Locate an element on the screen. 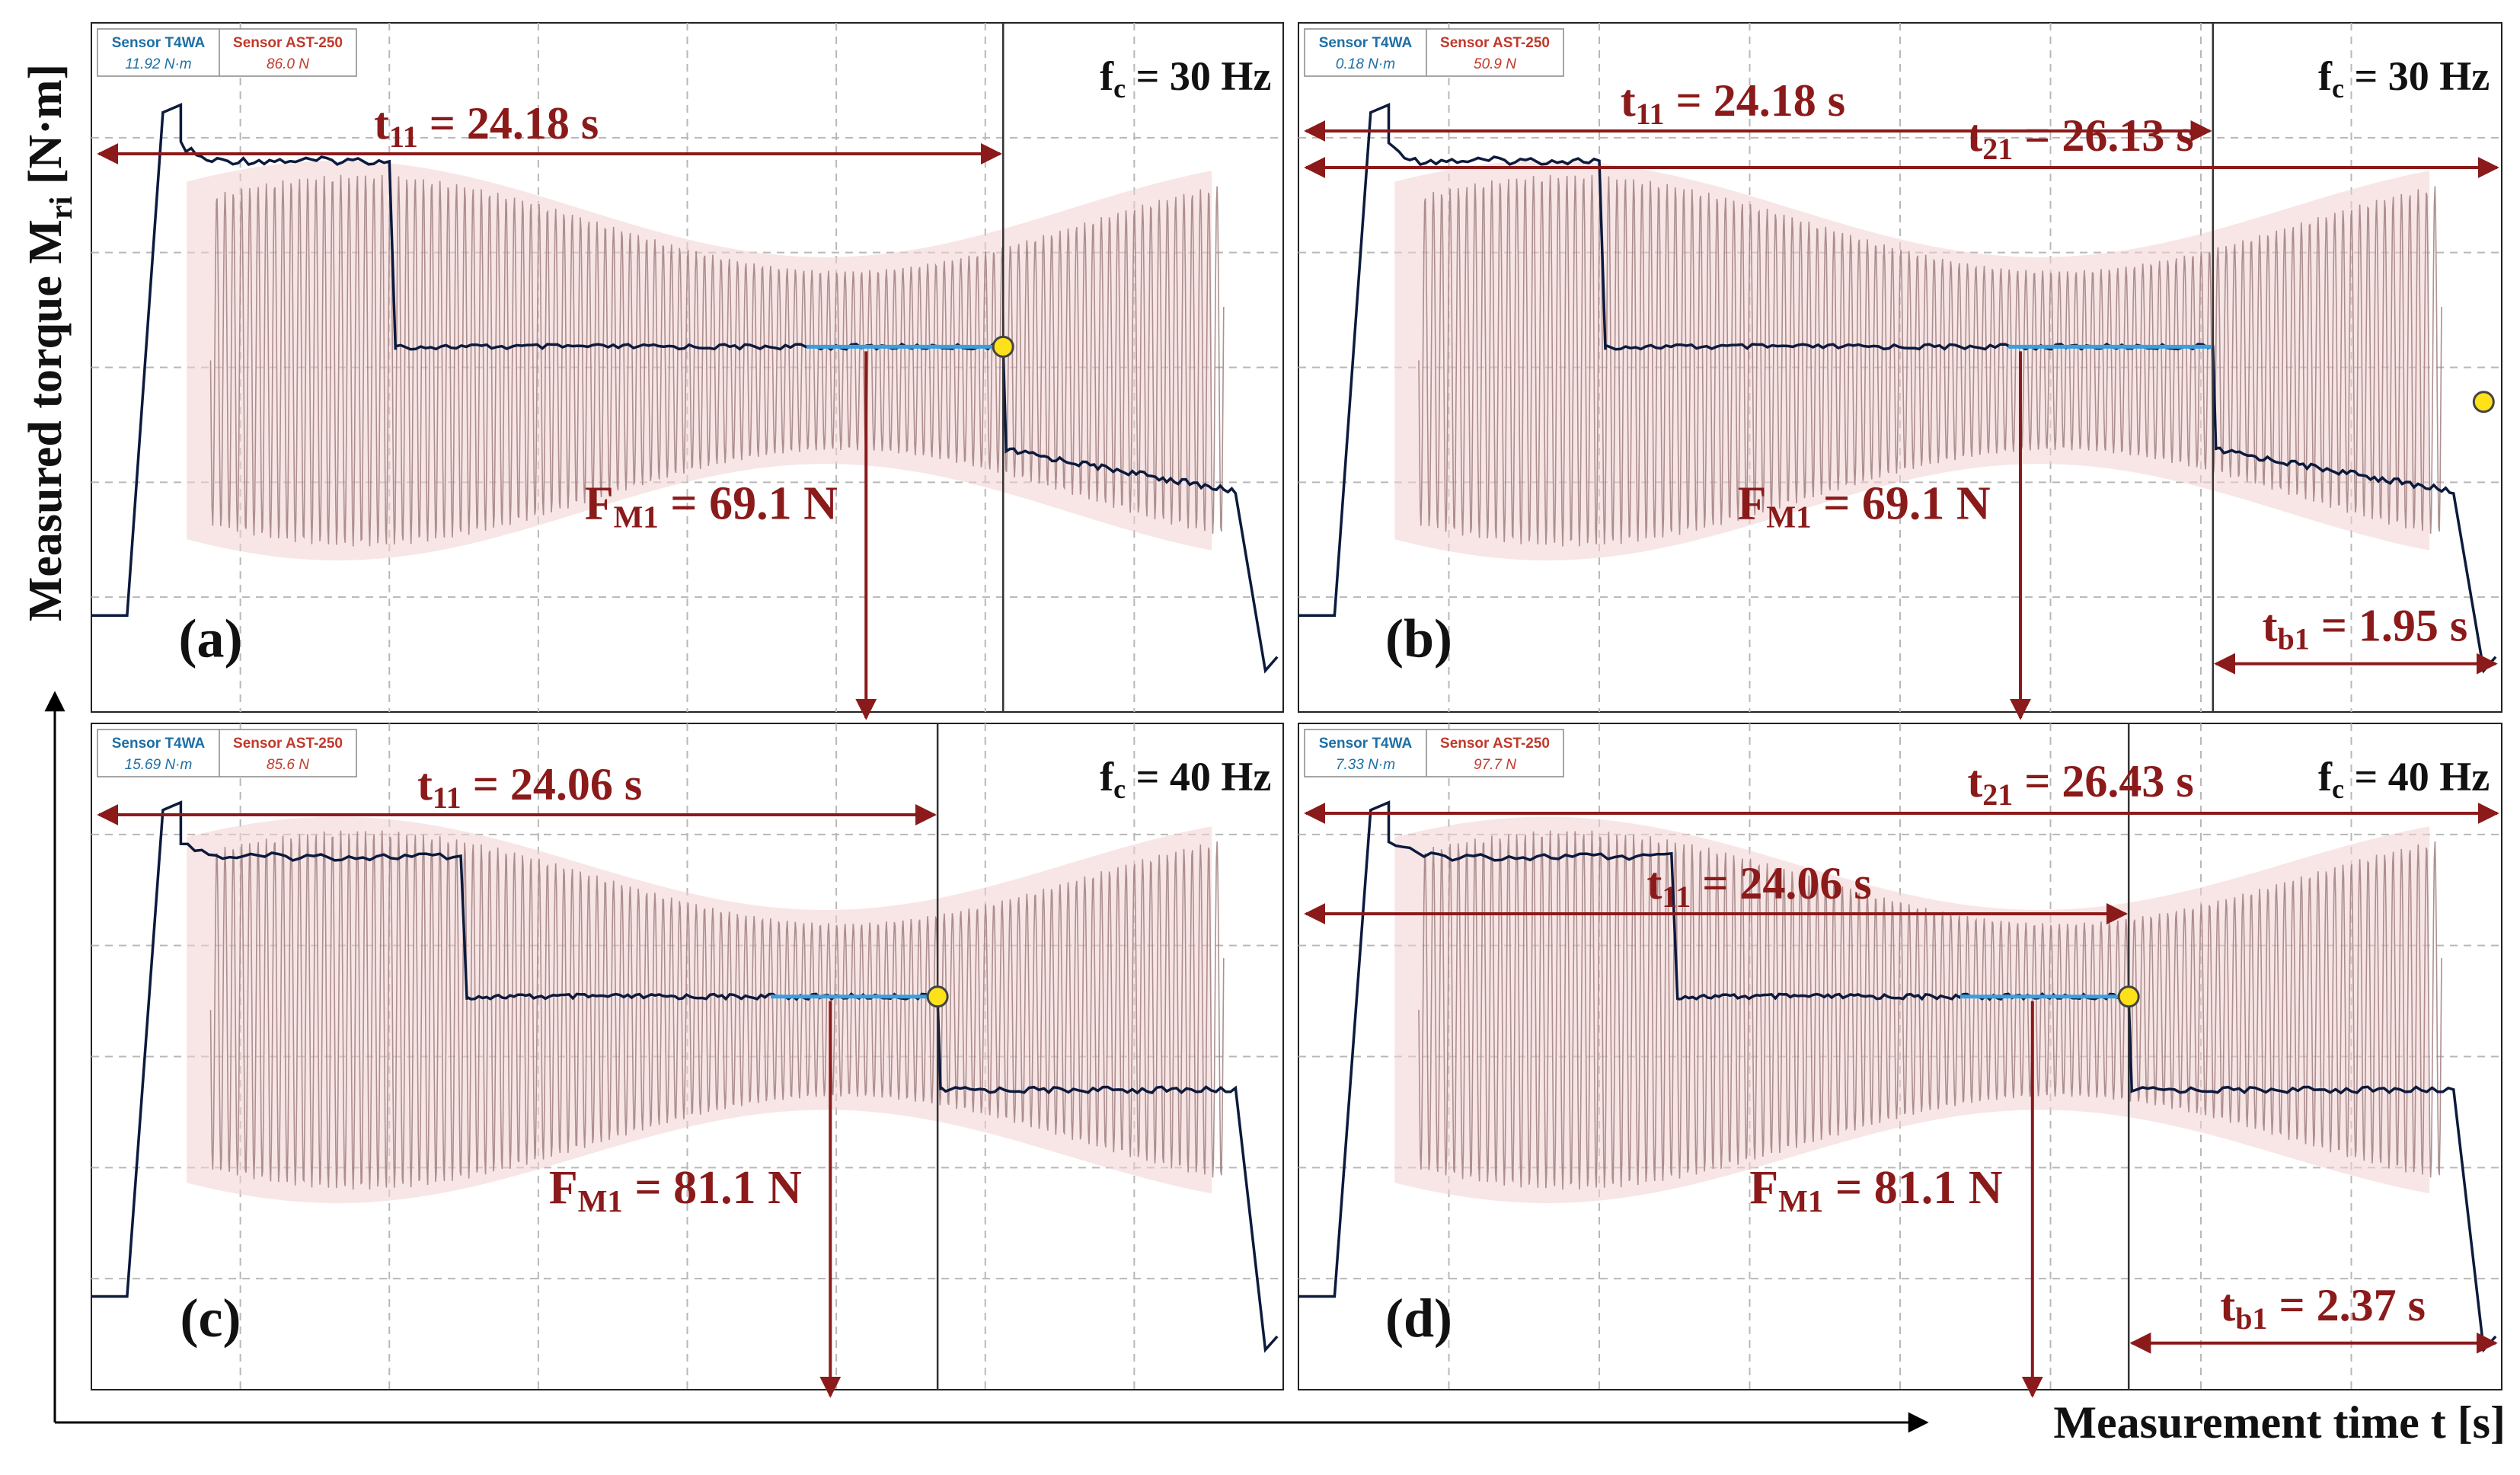 Image resolution: width=2520 pixels, height=1475 pixels. panel-letter: (a) is located at coordinates (211, 638).